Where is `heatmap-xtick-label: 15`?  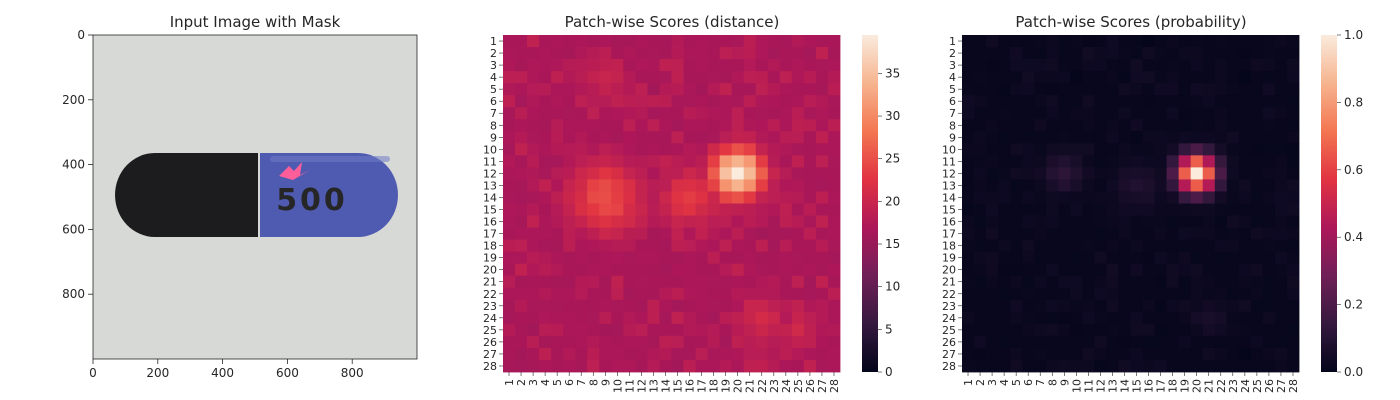
heatmap-xtick-label: 15 is located at coordinates (678, 386).